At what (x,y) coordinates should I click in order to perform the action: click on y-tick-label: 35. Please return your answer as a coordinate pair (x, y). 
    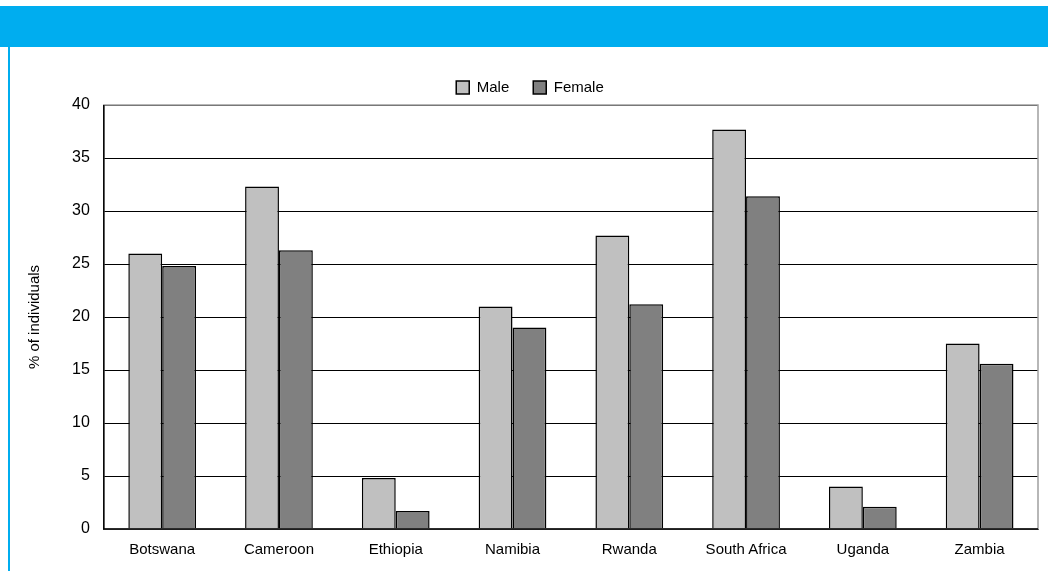
    Looking at the image, I should click on (81, 157).